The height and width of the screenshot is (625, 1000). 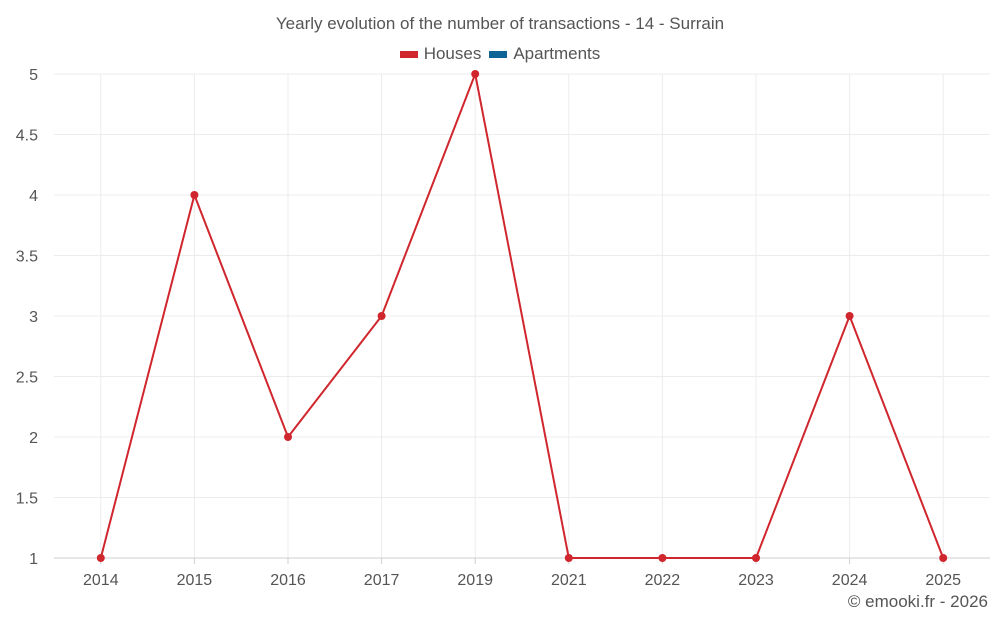 What do you see at coordinates (662, 558) in the screenshot?
I see `houses-point-2022` at bounding box center [662, 558].